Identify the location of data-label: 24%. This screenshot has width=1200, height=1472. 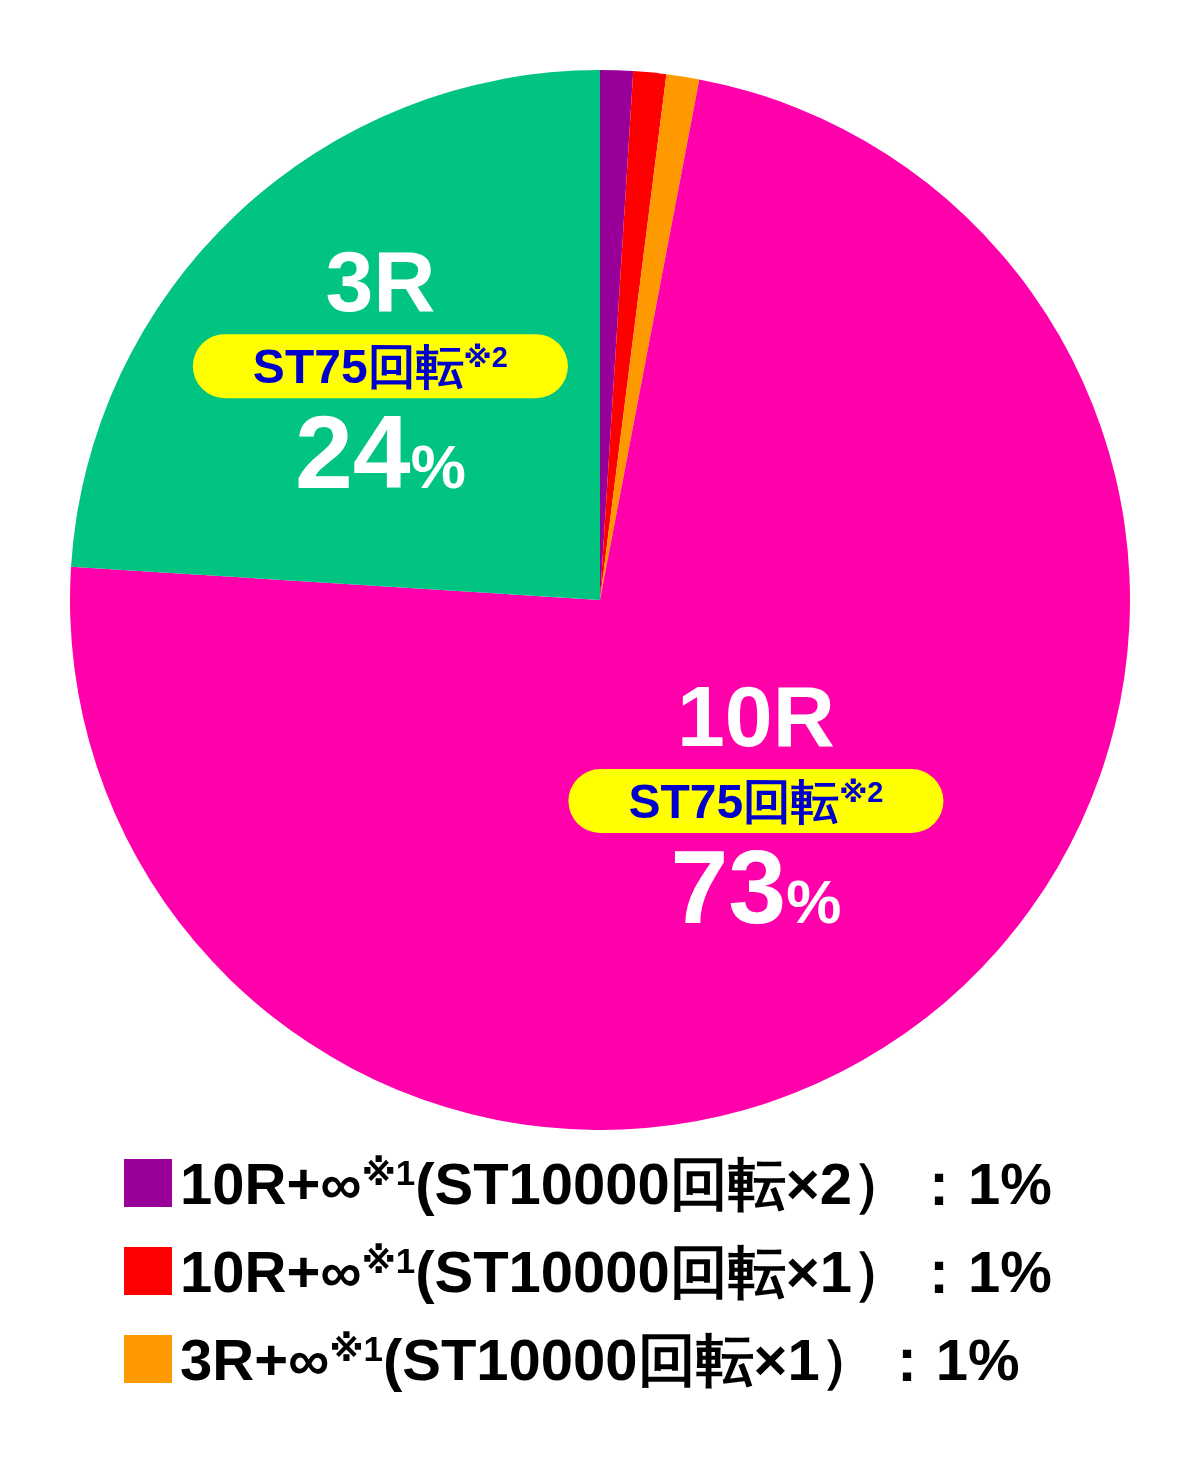
(380, 452).